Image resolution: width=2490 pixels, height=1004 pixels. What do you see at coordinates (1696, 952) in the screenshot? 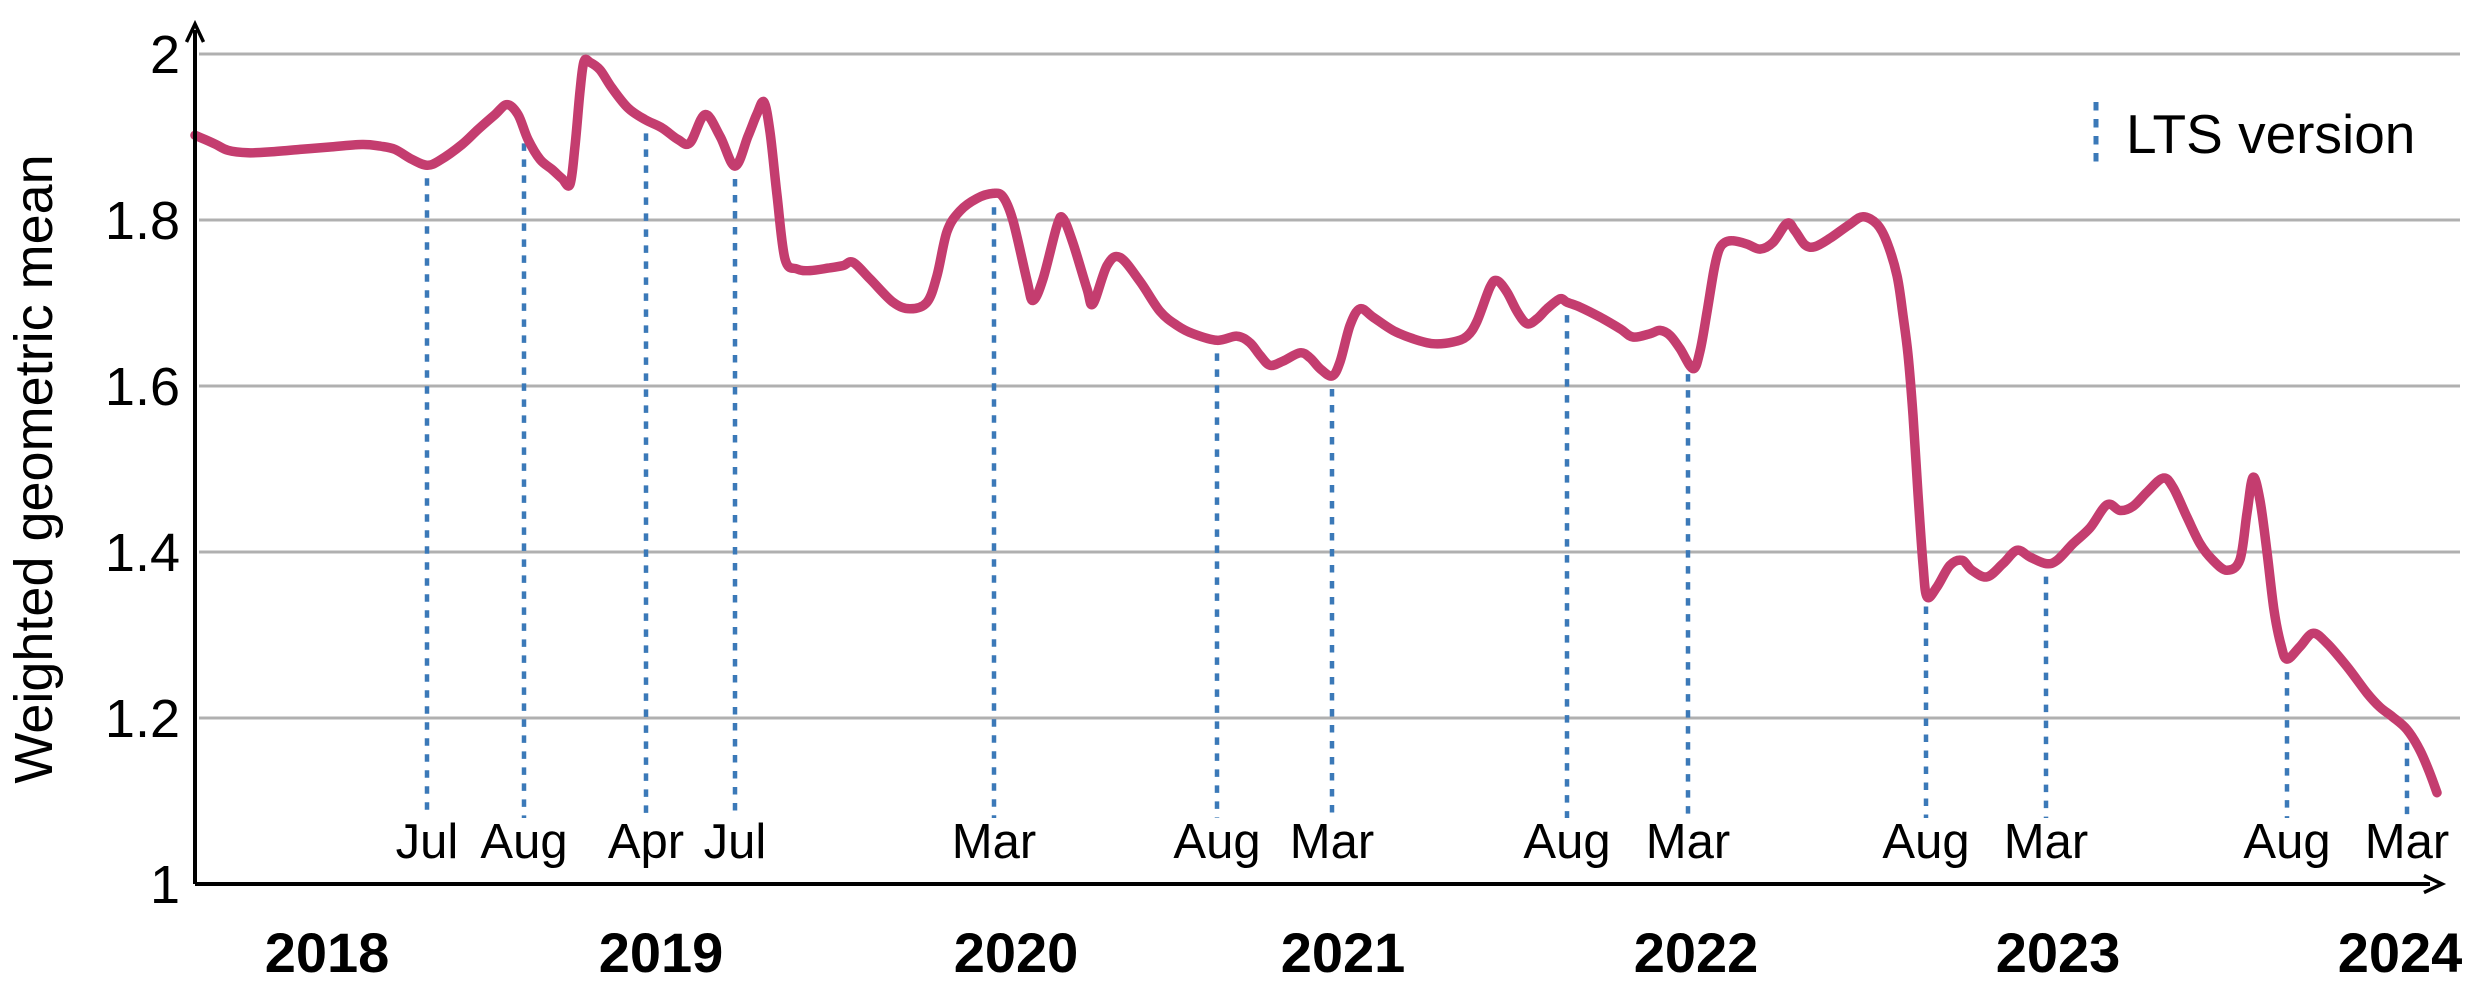
I see `x-year-label: 2022` at bounding box center [1696, 952].